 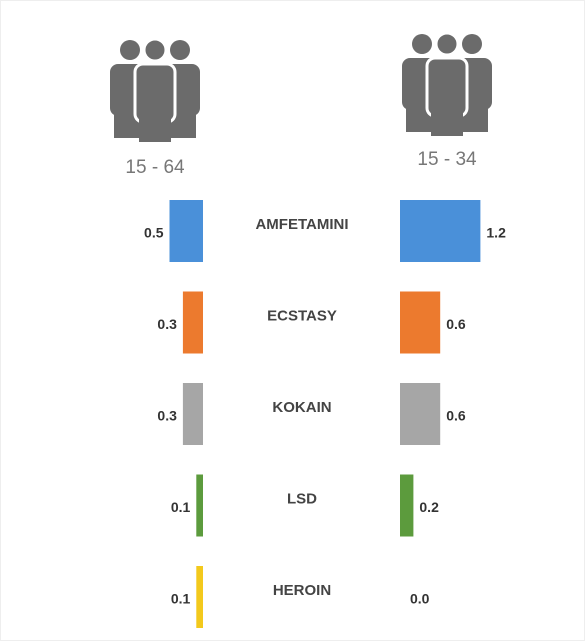 I want to click on group-label: 15 - 34, so click(x=447, y=159).